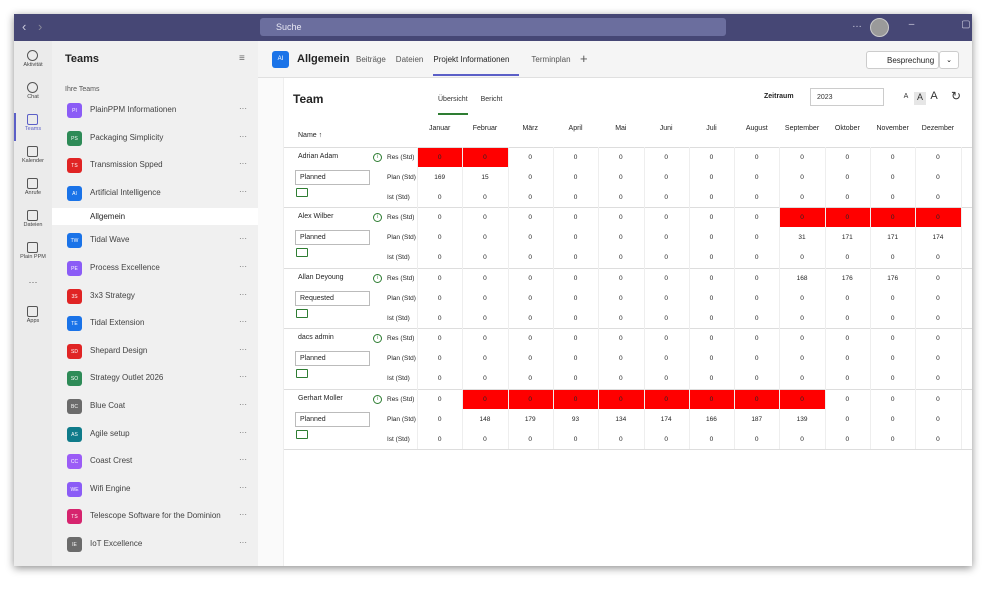  Describe the element at coordinates (949, 60) in the screenshot. I see `meeting-dropdown: ⌄` at that location.